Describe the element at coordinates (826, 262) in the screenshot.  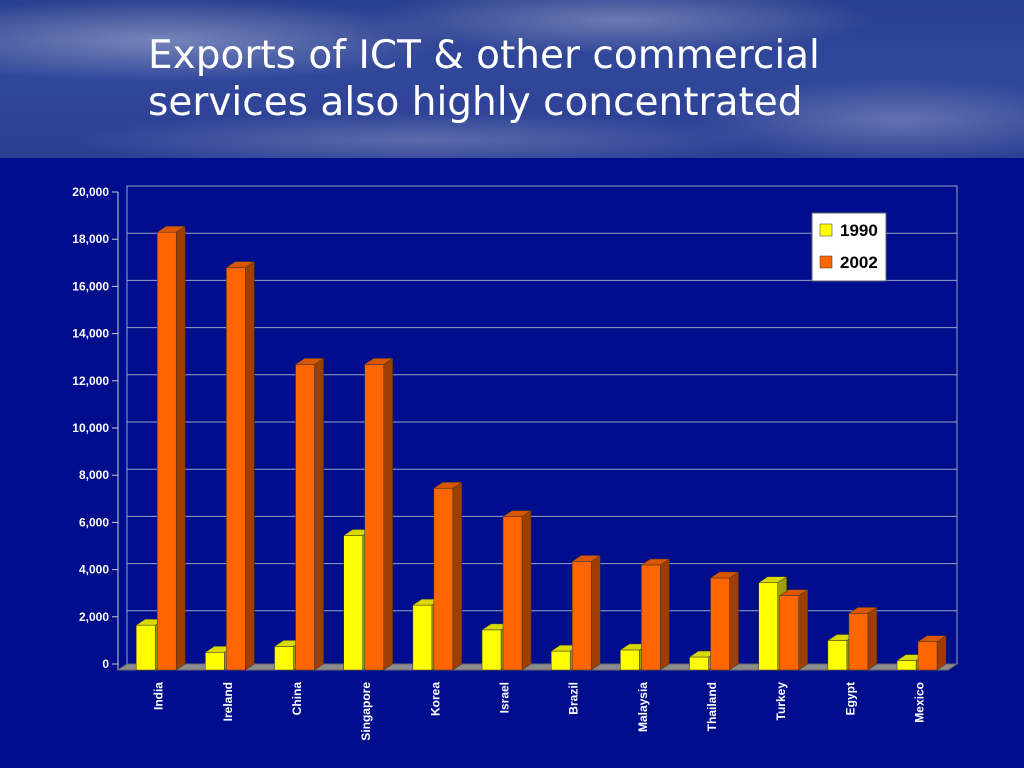
I see `legend-swatch-2002` at that location.